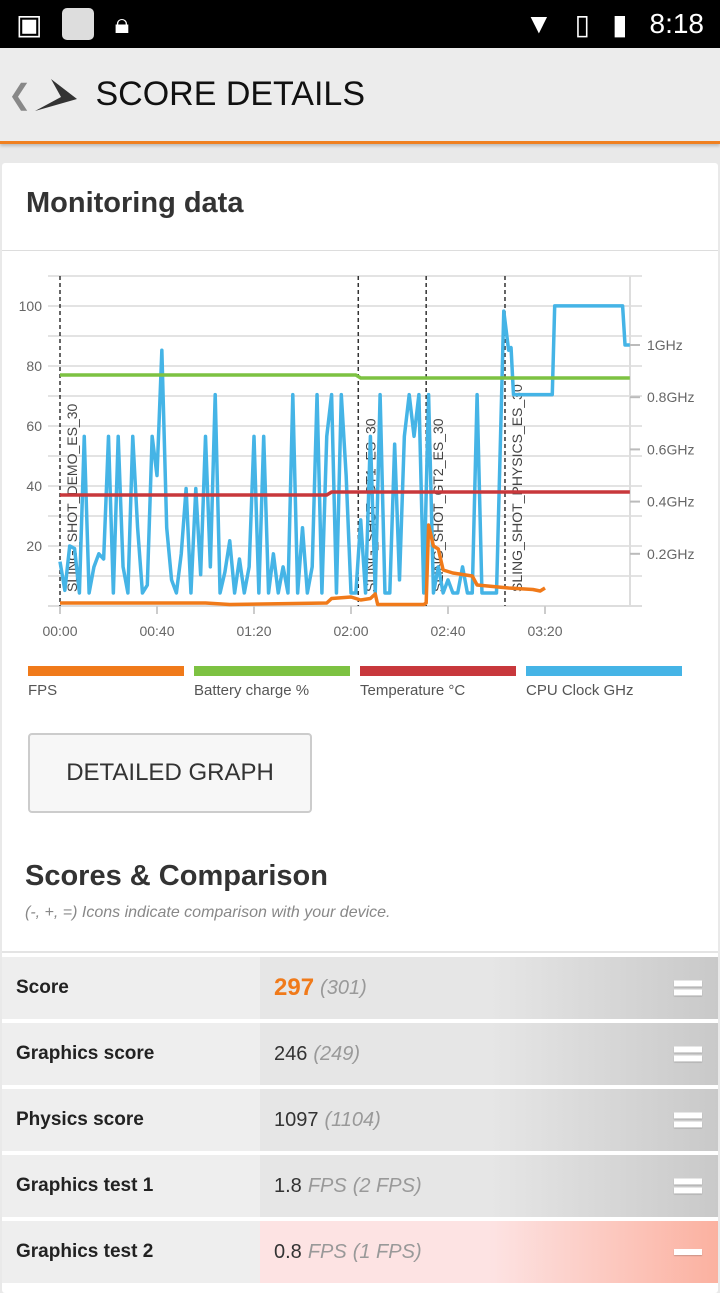  Describe the element at coordinates (517, 488) in the screenshot. I see `test-marker-label: SLING_SHOT_PHYSICS_ES_30` at that location.